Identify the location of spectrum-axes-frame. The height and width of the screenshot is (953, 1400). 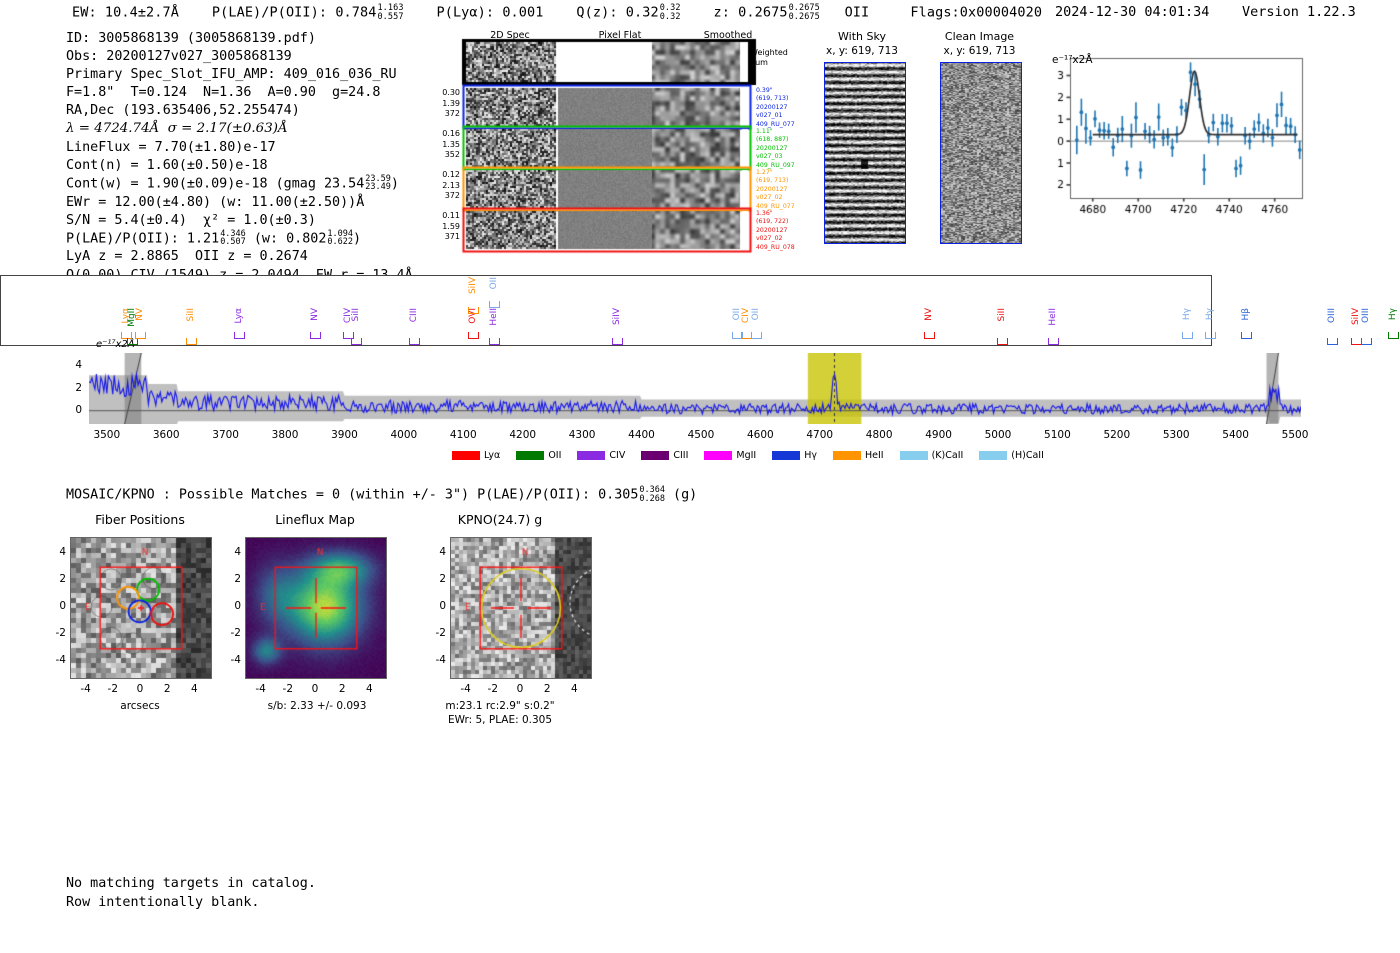
(606, 310).